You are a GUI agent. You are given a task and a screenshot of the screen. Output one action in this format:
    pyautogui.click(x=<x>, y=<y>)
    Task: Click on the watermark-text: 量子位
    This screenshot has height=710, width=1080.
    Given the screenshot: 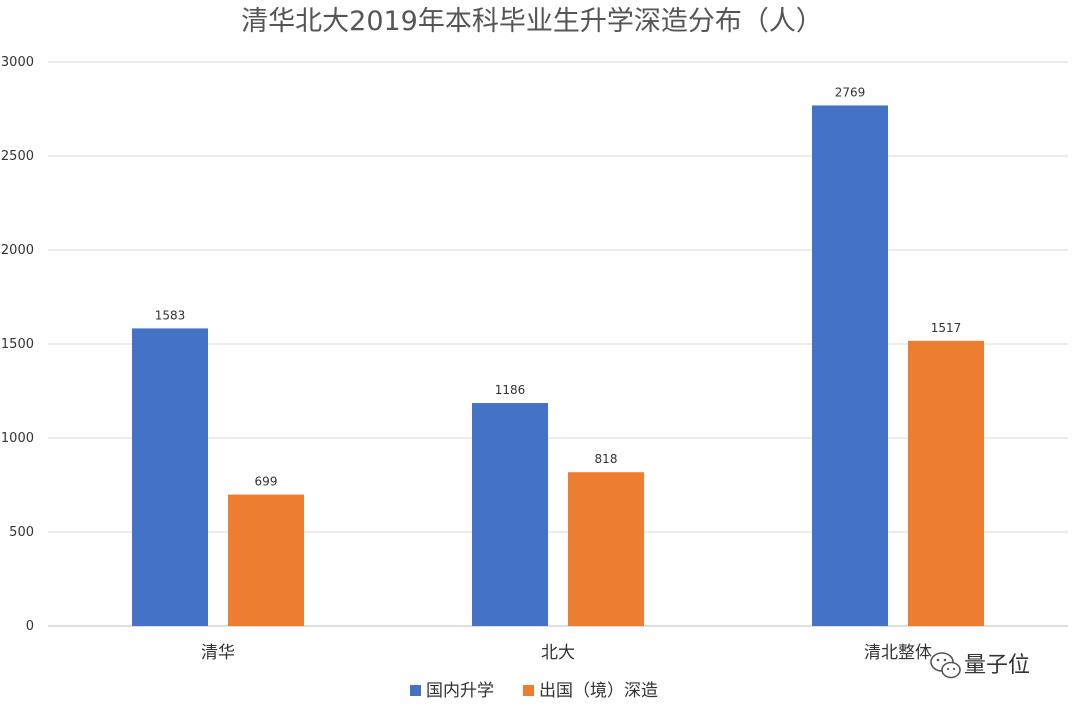 What is the action you would take?
    pyautogui.click(x=997, y=665)
    